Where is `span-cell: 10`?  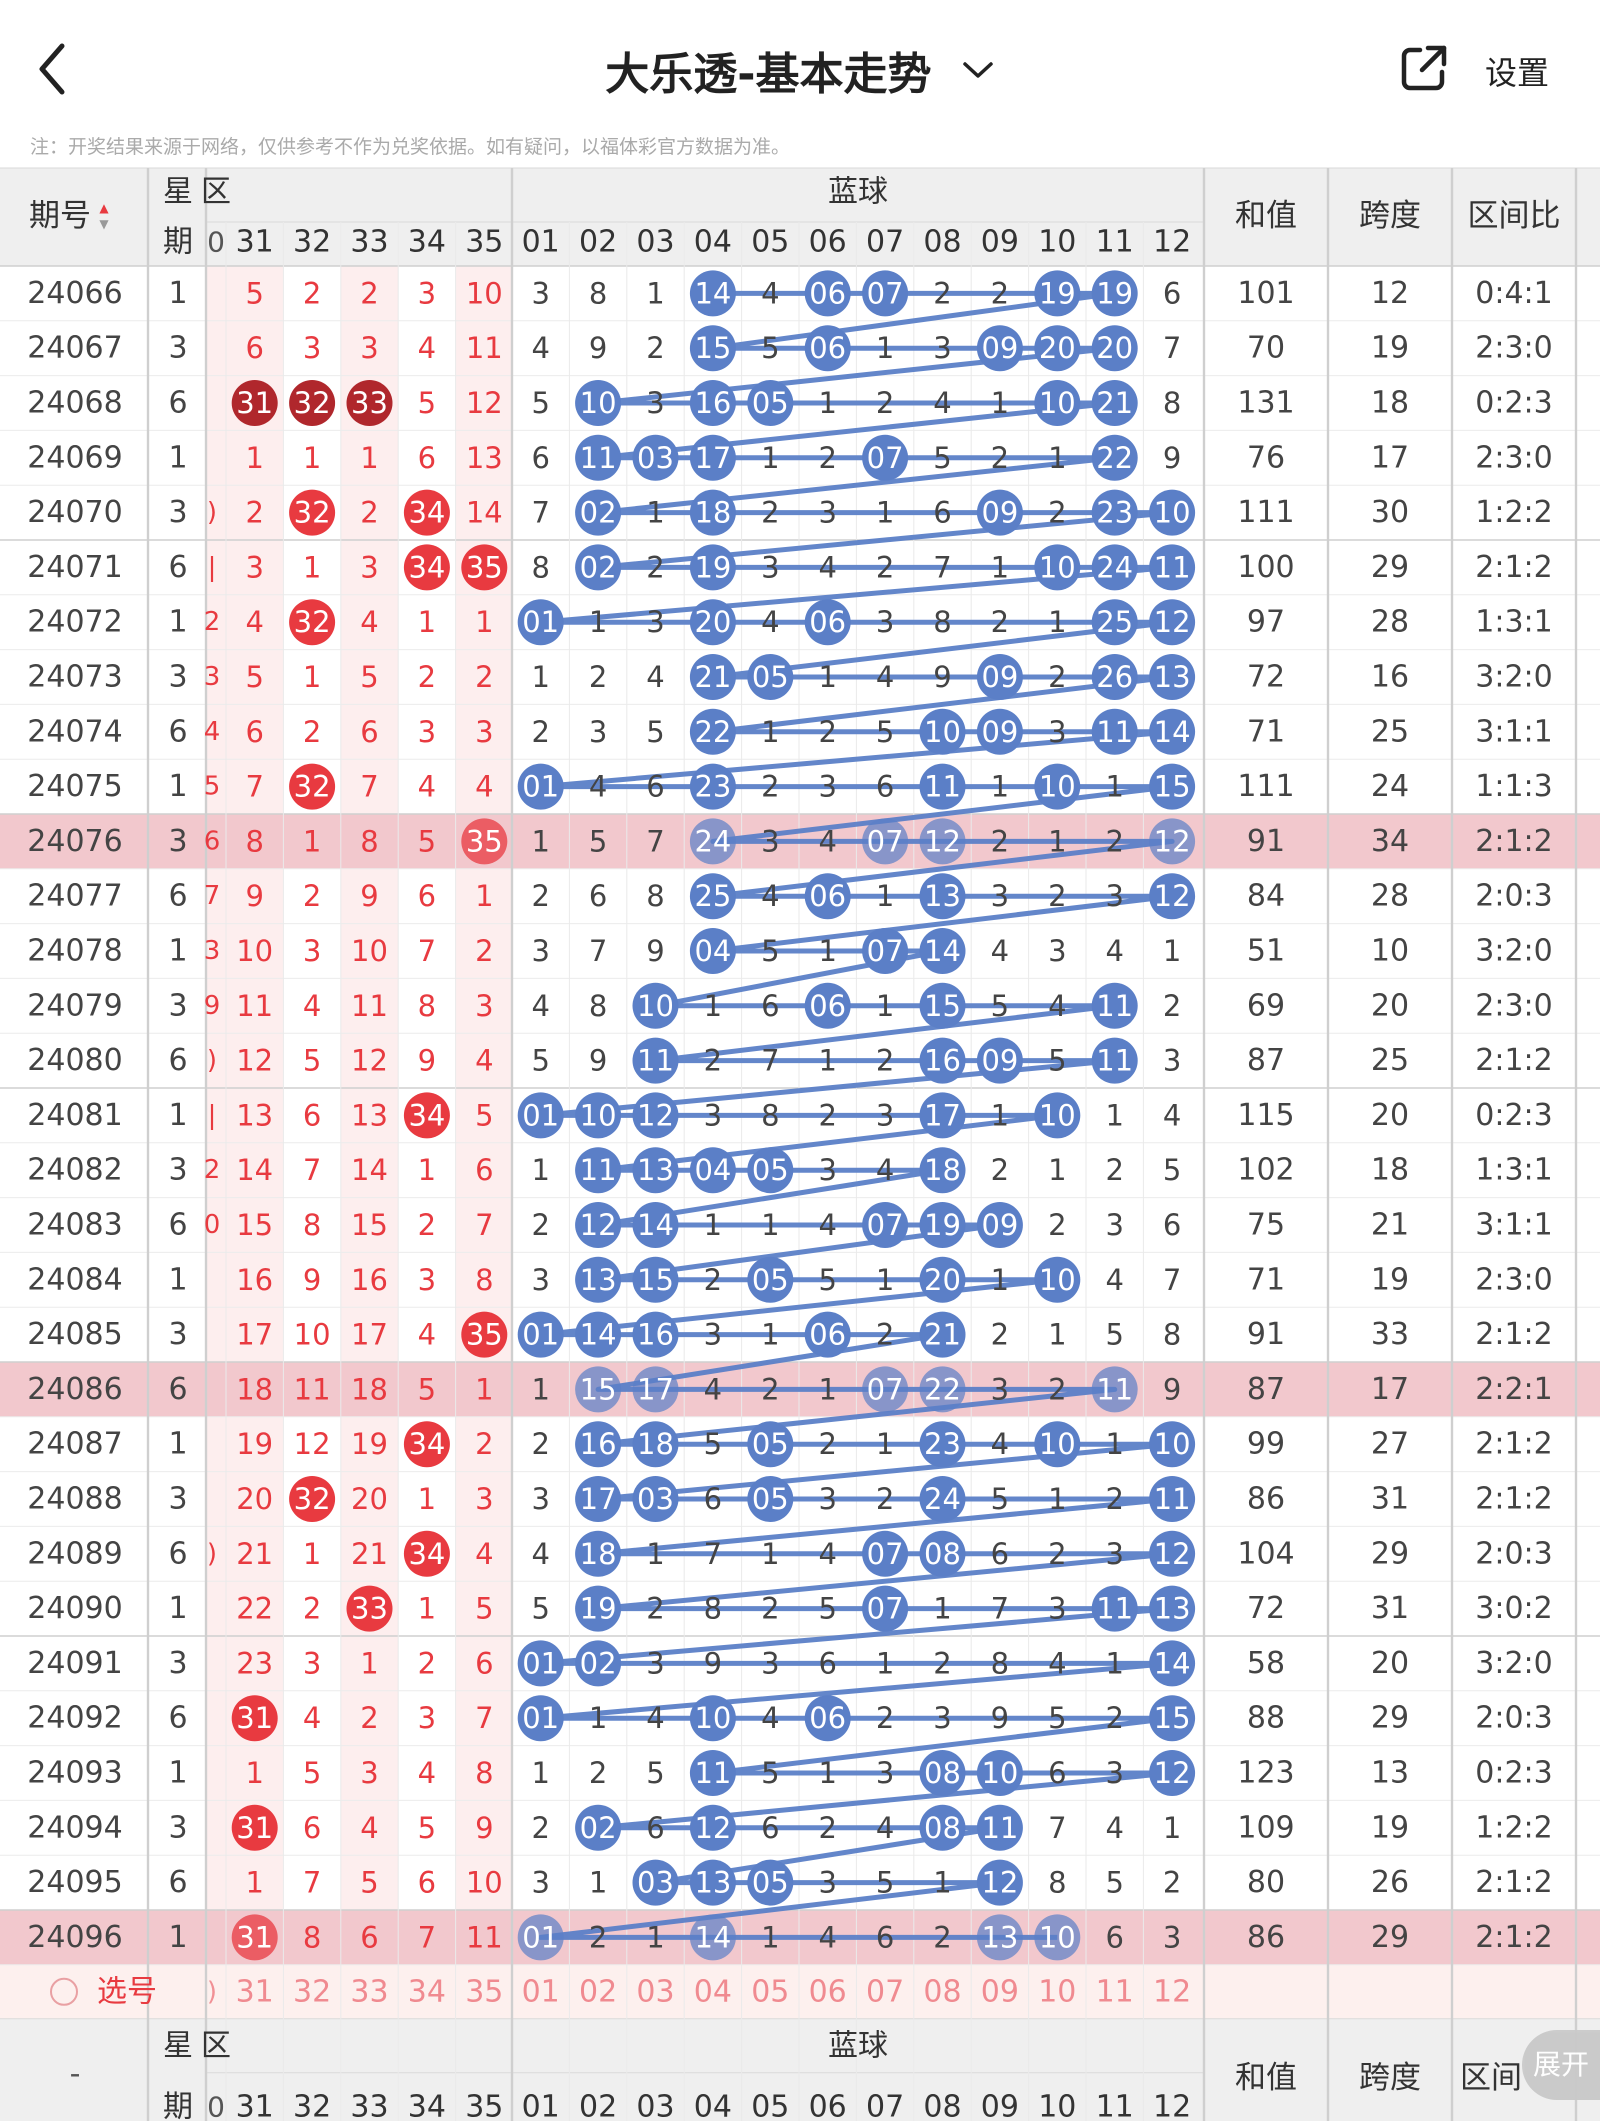 span-cell: 10 is located at coordinates (1390, 951).